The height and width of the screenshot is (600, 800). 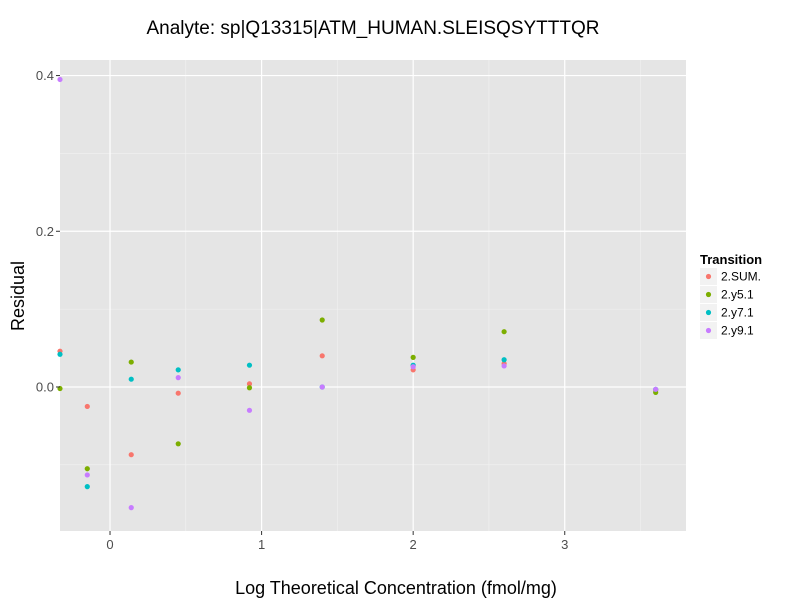 I want to click on x-axis-title: Log Theoretical Concentration (fmol/mg), so click(x=396, y=588).